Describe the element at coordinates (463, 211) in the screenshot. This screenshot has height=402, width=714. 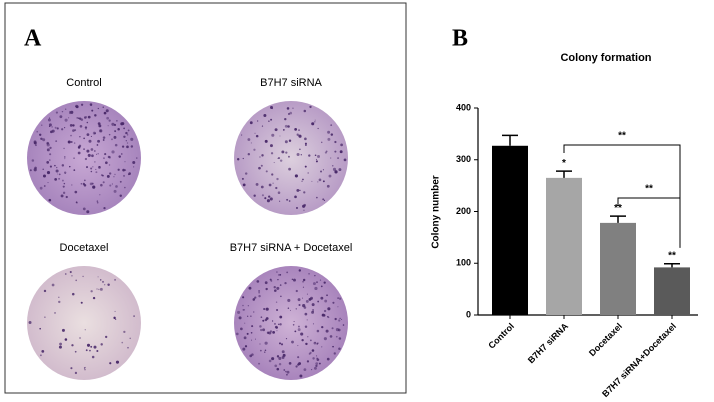
I see `y-tick-label: 200` at that location.